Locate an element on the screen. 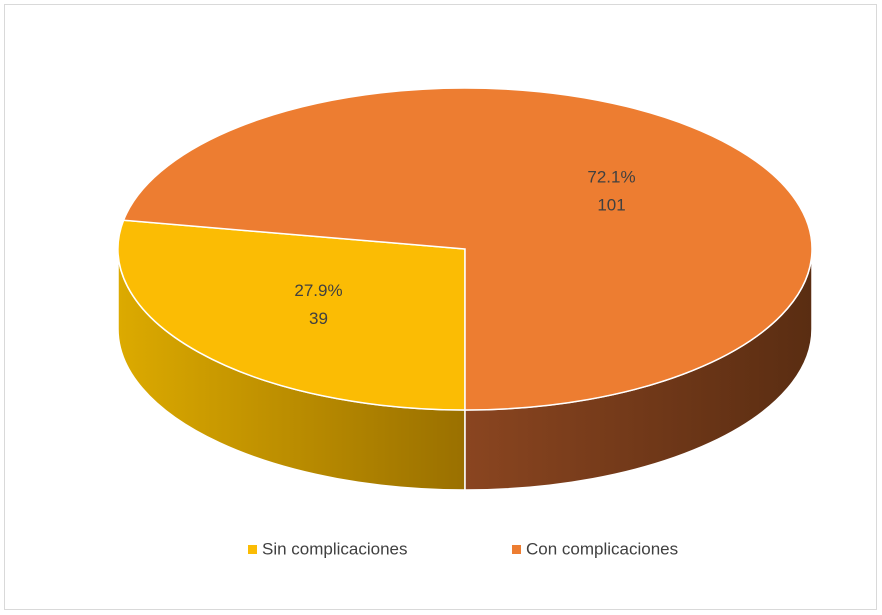  value-label: 39 is located at coordinates (318, 318).